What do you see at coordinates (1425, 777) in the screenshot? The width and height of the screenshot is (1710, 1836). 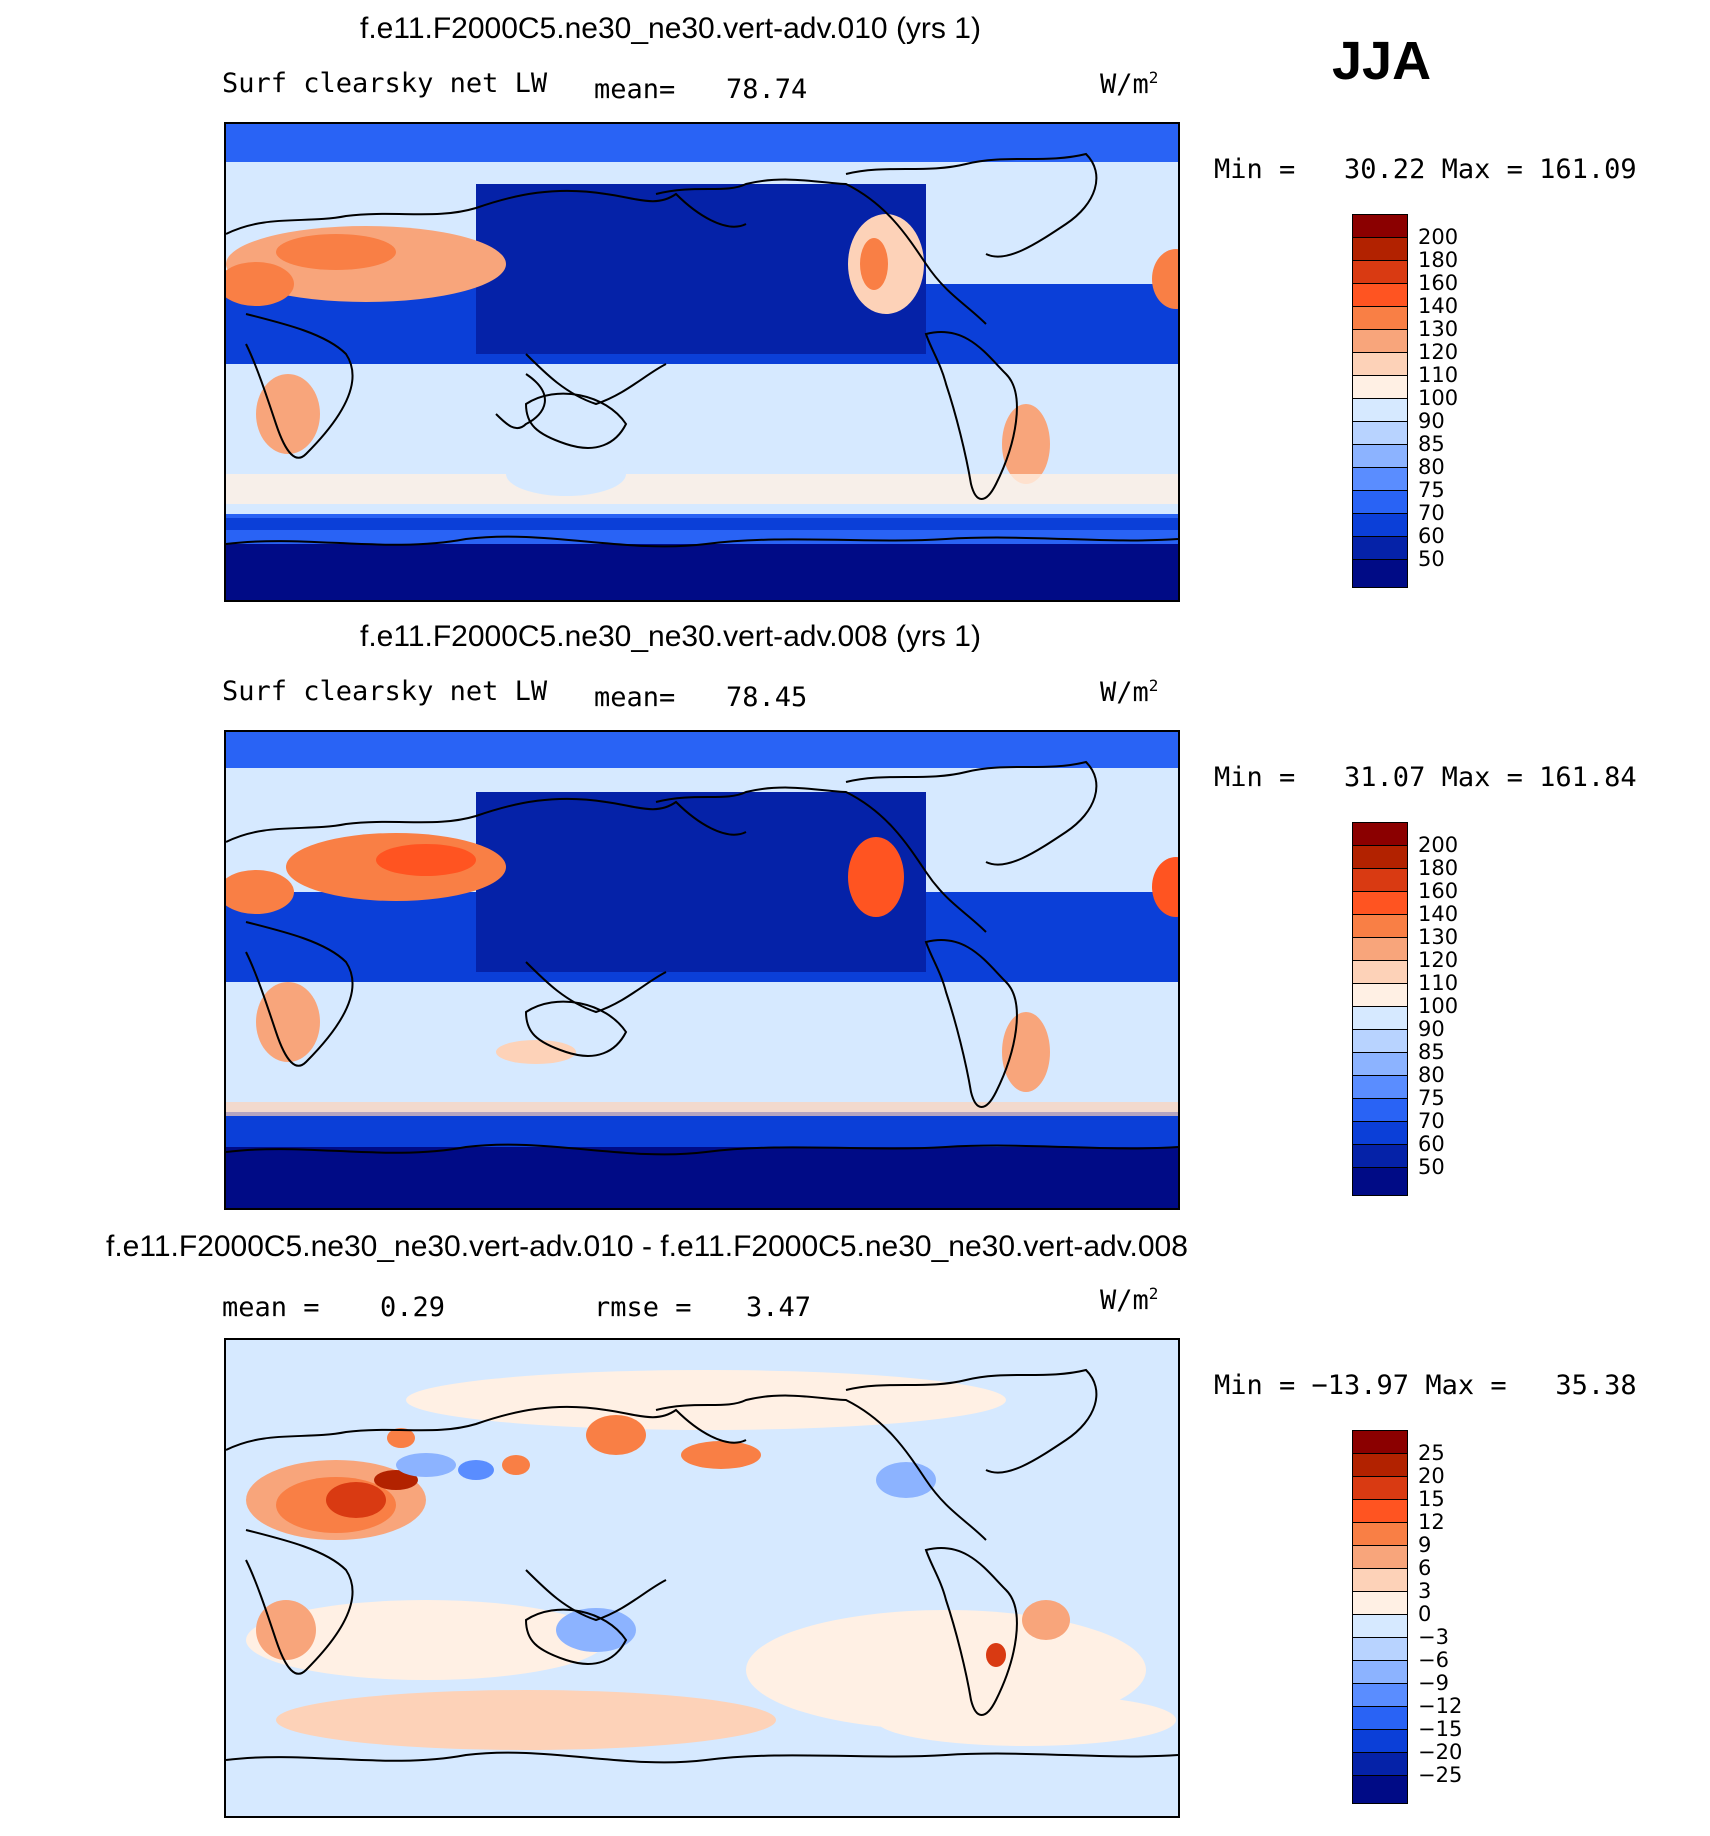 I see `panel-2-minmax: Min = 31.07 Max = 161.84` at bounding box center [1425, 777].